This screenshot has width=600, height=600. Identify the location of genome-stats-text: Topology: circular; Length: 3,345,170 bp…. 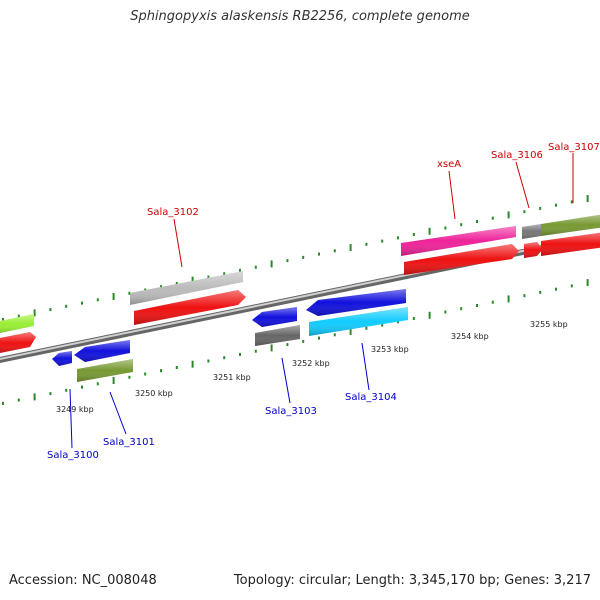
(412, 580).